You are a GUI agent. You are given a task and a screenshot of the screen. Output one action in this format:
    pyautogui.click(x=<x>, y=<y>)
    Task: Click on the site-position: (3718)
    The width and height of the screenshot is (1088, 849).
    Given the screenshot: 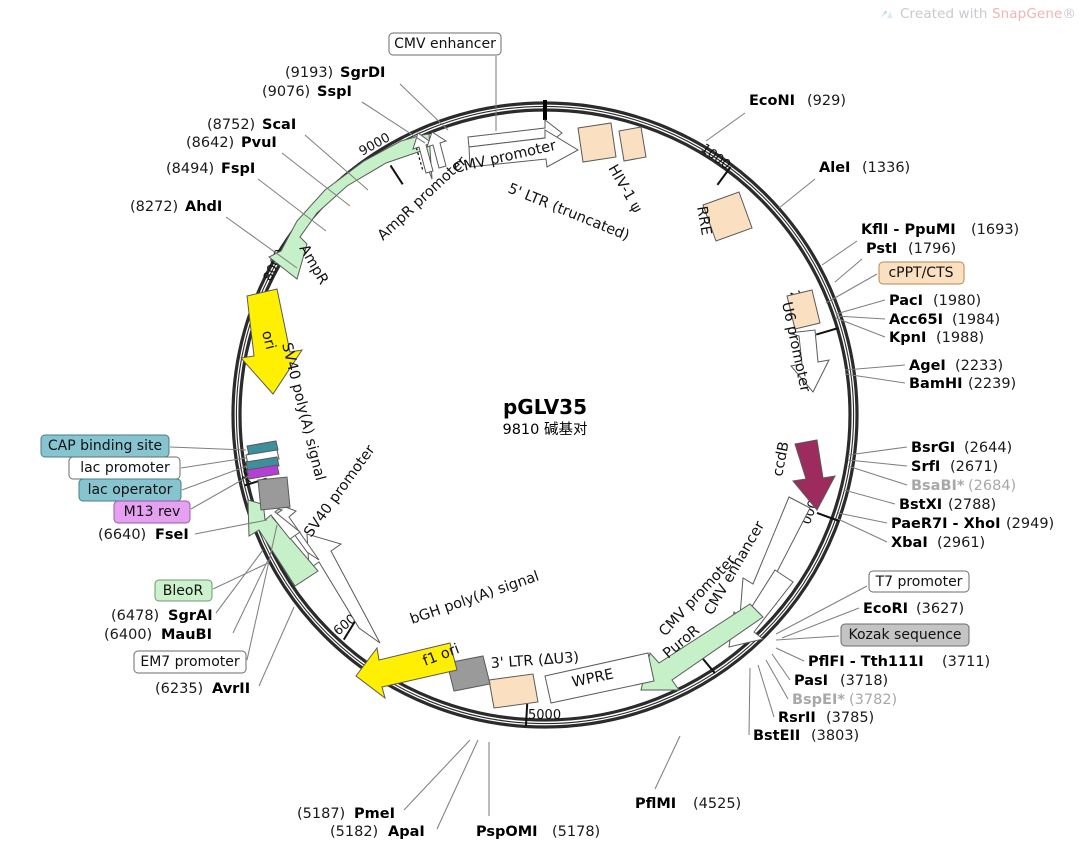 What is the action you would take?
    pyautogui.click(x=864, y=681)
    